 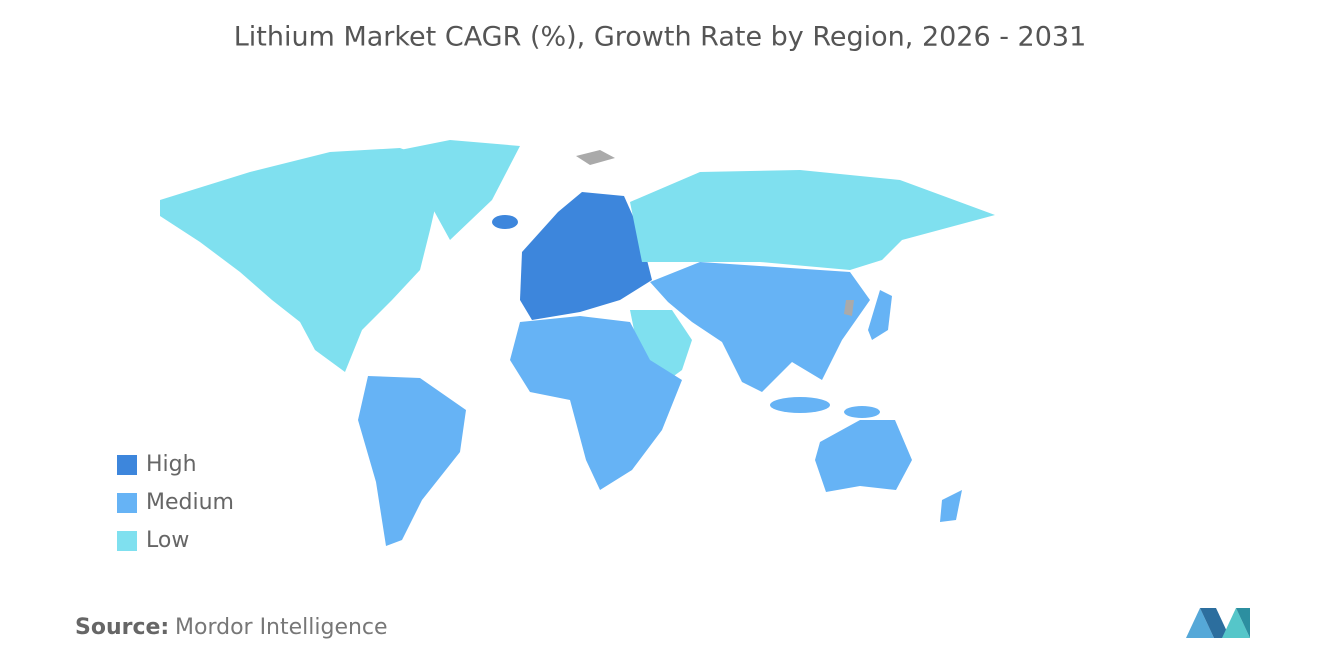 I want to click on svalbard, so click(x=595, y=157).